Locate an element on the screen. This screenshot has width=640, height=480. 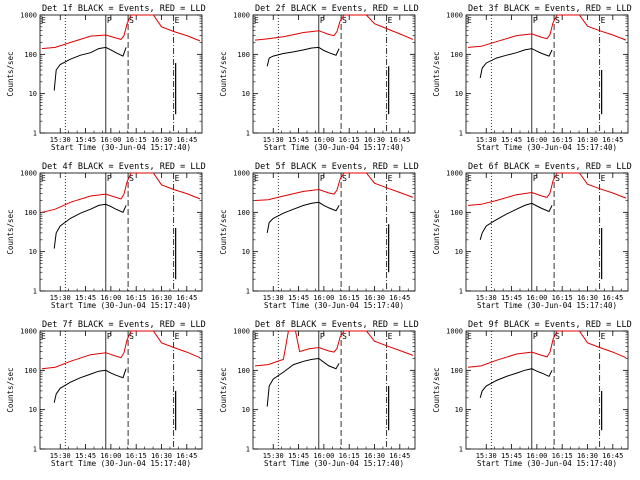
y-tick-label: 1 is located at coordinates (461, 292).